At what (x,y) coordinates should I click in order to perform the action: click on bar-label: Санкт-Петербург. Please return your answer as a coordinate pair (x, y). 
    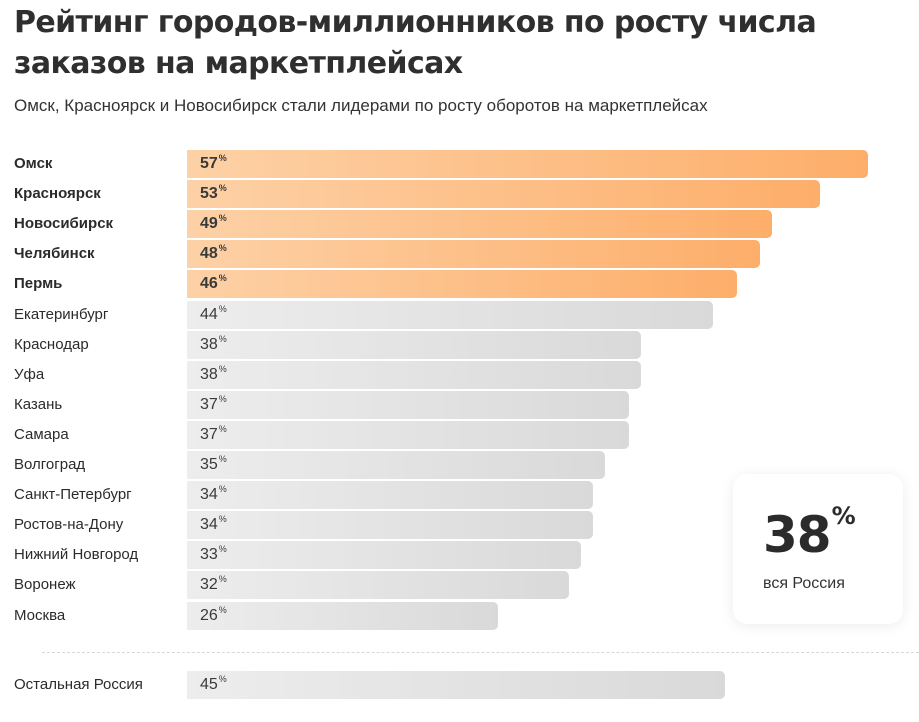
    Looking at the image, I should click on (73, 495).